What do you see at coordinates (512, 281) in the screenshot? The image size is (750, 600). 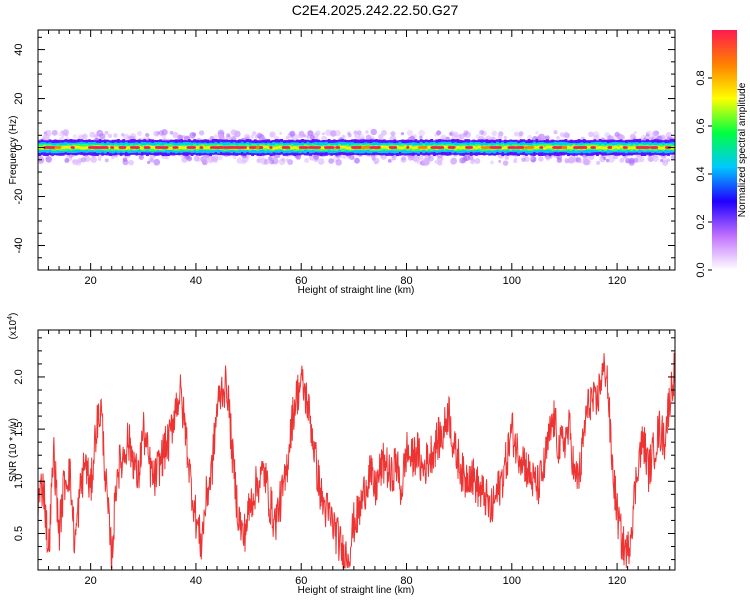 I see `x-tick-label: 100` at bounding box center [512, 281].